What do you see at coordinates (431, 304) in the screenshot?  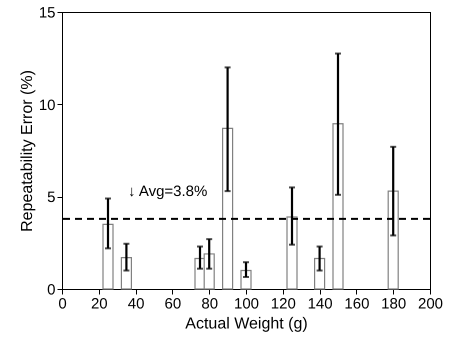 I see `x-tick-label: 200` at bounding box center [431, 304].